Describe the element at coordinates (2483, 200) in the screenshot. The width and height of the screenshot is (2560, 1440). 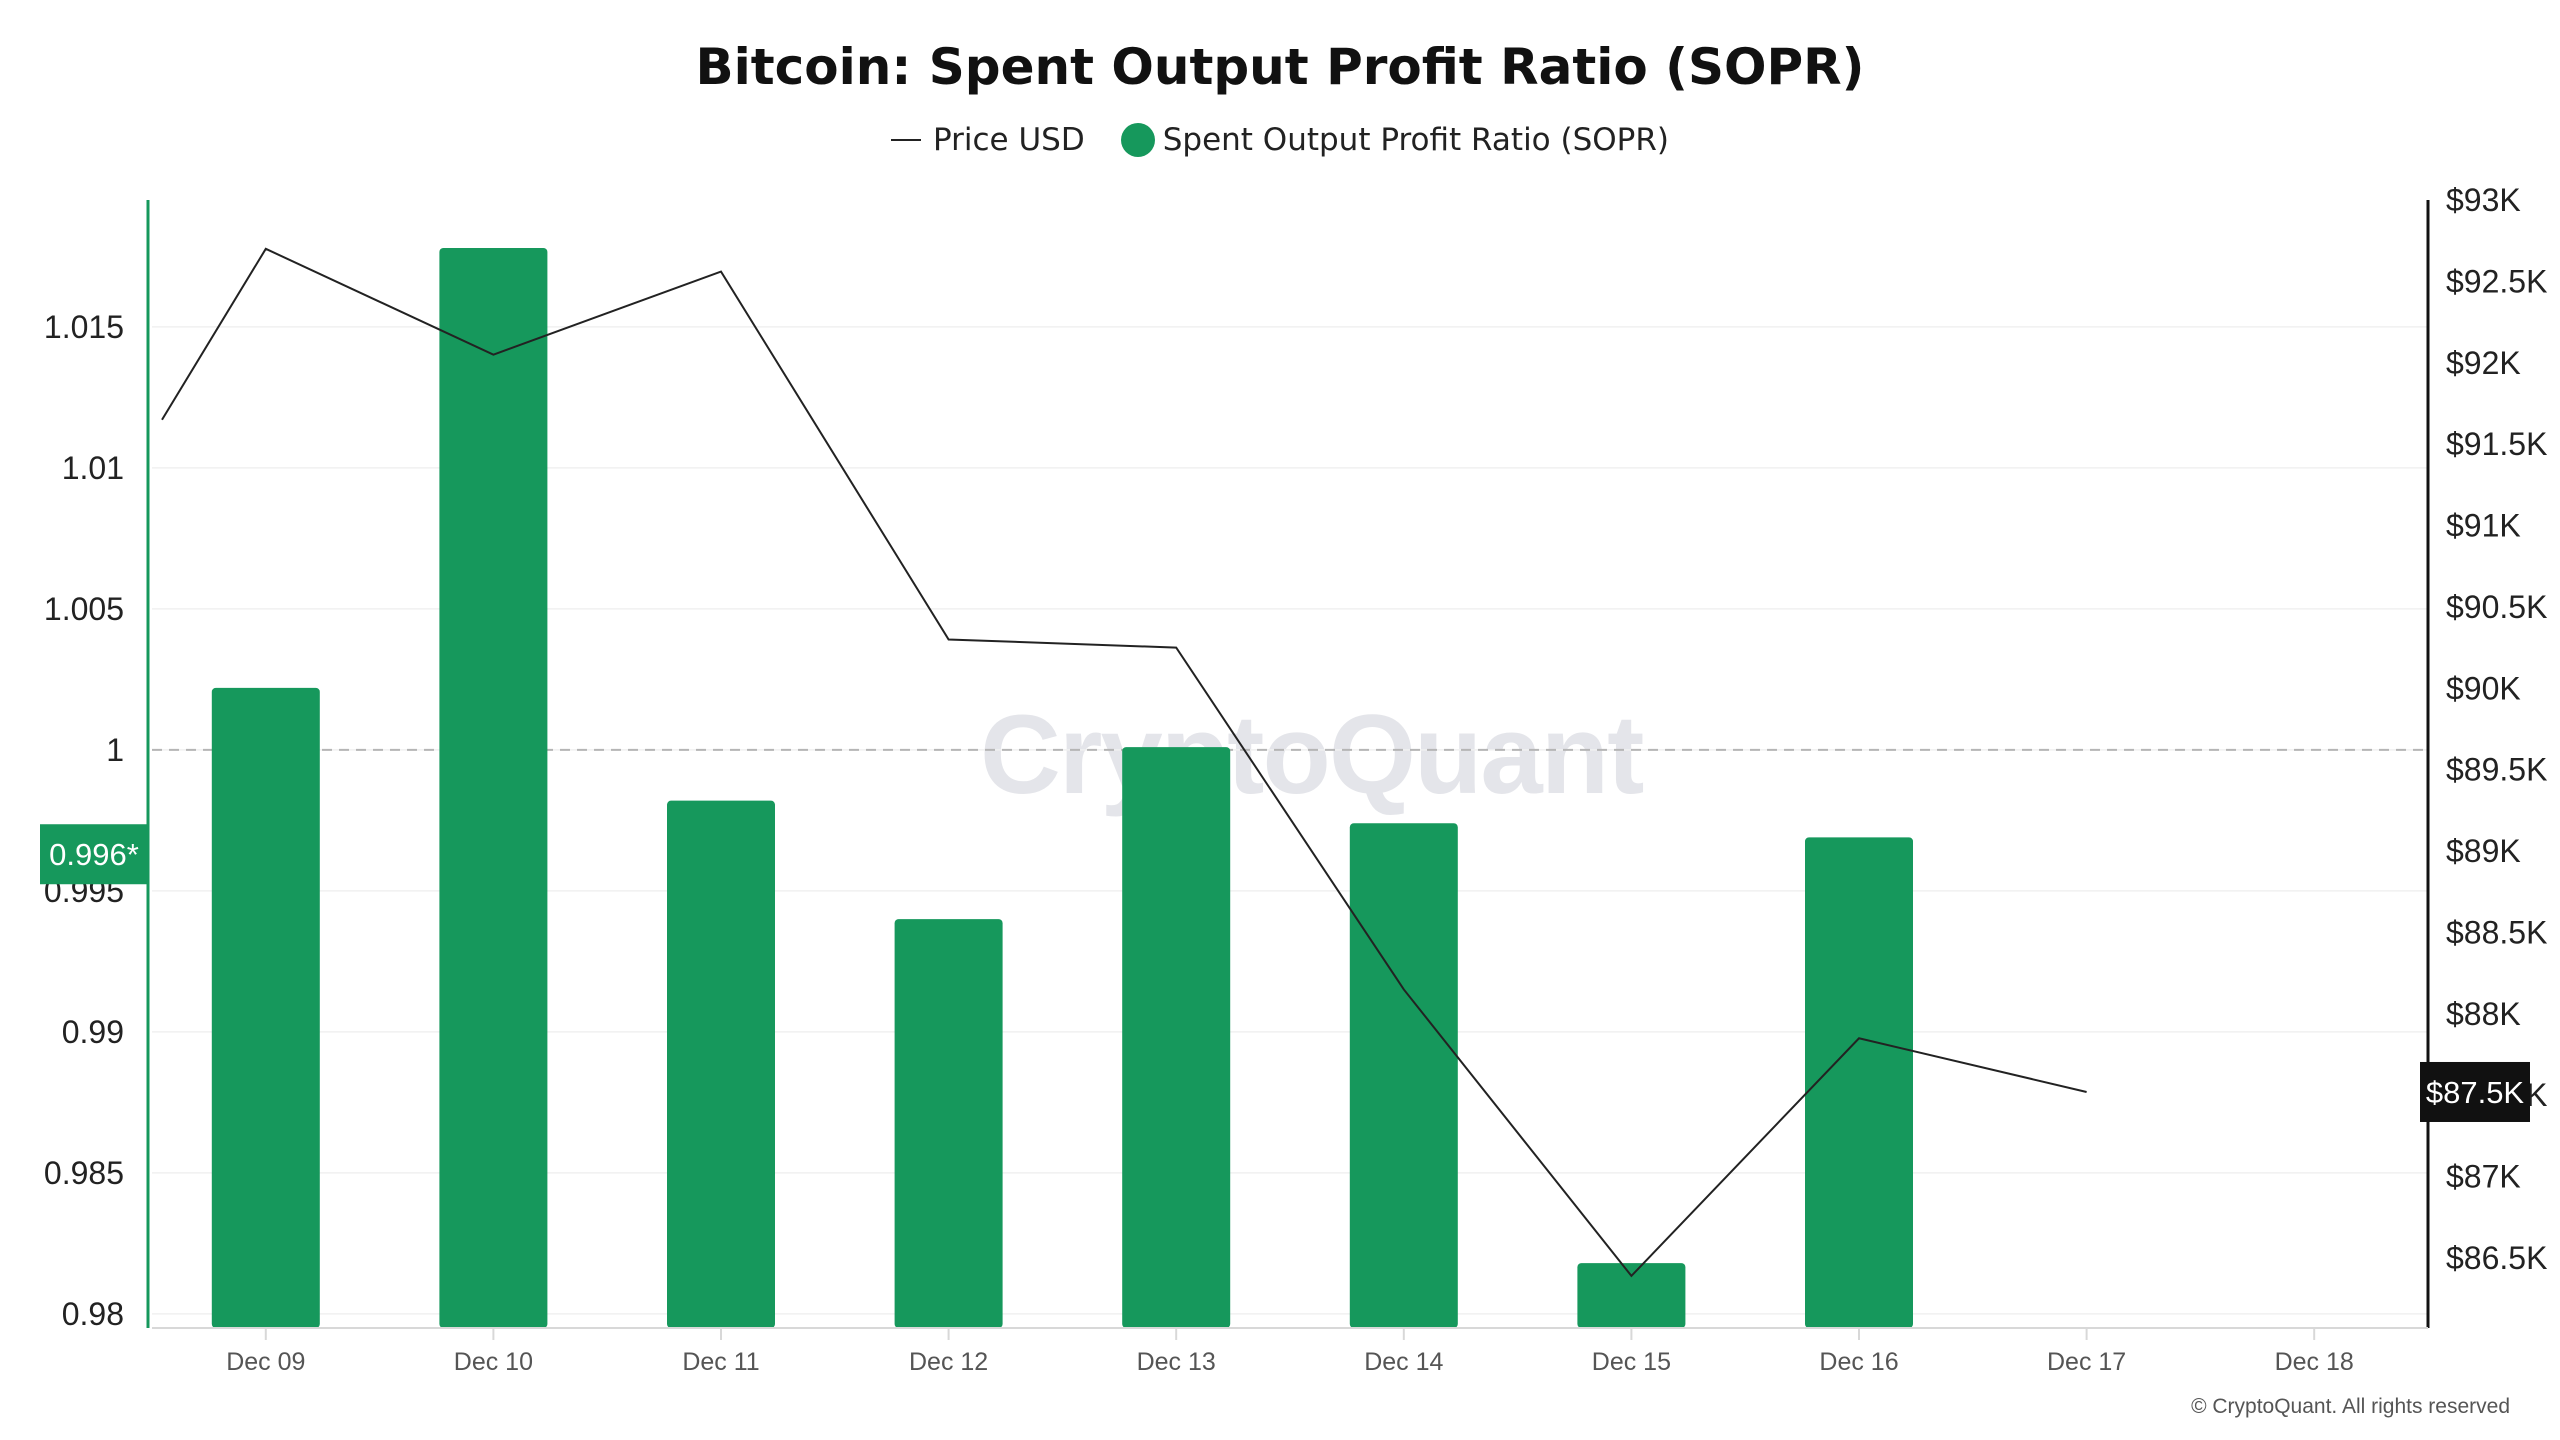
I see `right-tick-label: $93K` at that location.